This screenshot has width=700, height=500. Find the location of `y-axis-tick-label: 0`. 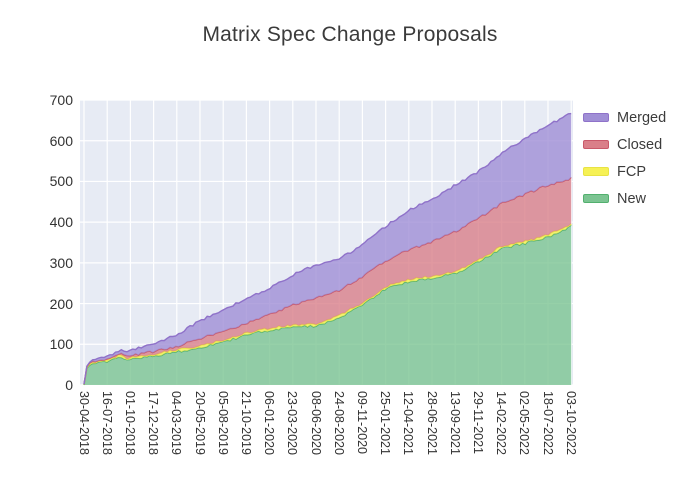

y-axis-tick-label: 0 is located at coordinates (69, 385).